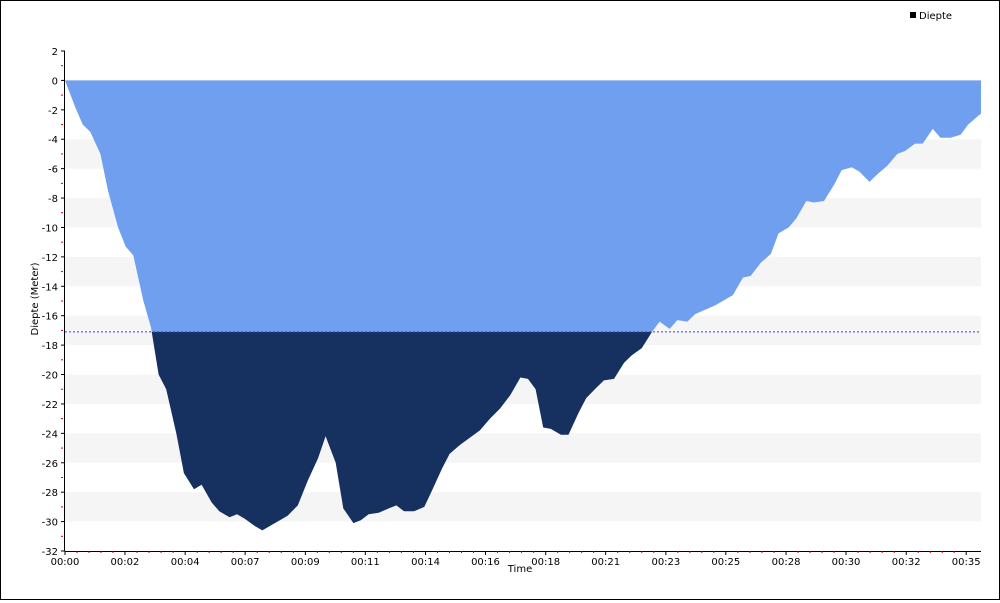  Describe the element at coordinates (50, 464) in the screenshot. I see `y-tick-label: -26` at that location.